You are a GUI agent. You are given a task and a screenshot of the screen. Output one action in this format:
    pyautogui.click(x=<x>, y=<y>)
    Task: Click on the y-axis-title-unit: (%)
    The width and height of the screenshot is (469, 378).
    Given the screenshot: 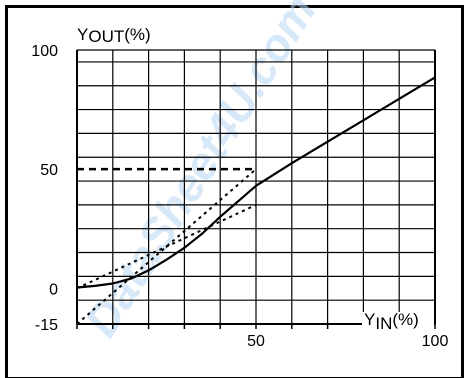 What is the action you would take?
    pyautogui.click(x=137, y=34)
    